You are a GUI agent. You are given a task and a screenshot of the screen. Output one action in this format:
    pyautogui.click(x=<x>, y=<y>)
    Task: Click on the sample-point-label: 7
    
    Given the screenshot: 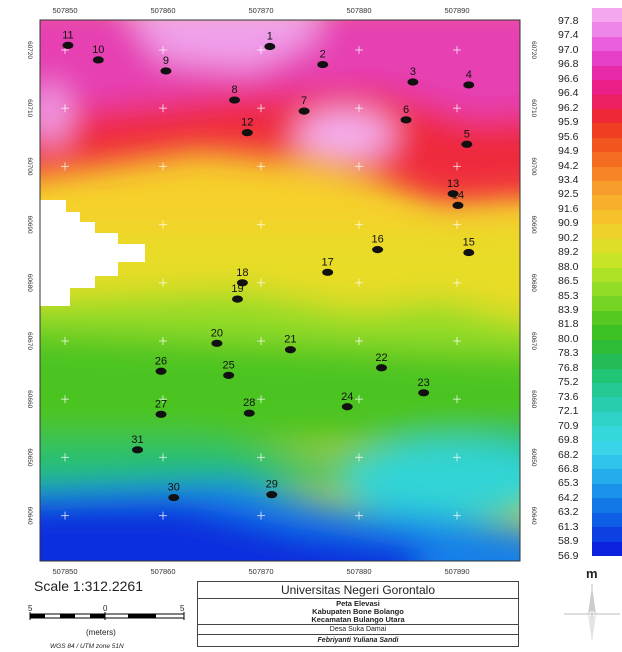 What is the action you would take?
    pyautogui.click(x=304, y=101)
    